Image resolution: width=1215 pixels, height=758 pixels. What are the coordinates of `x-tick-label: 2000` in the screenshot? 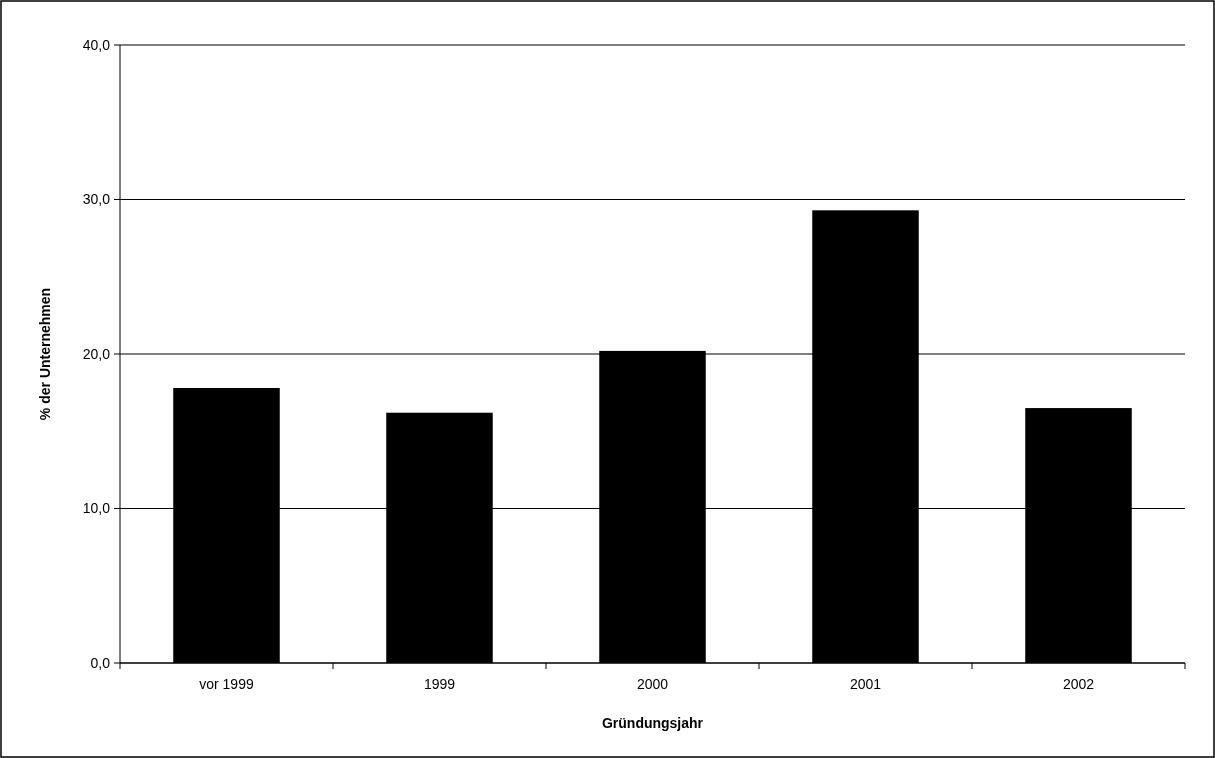 It's located at (652, 684).